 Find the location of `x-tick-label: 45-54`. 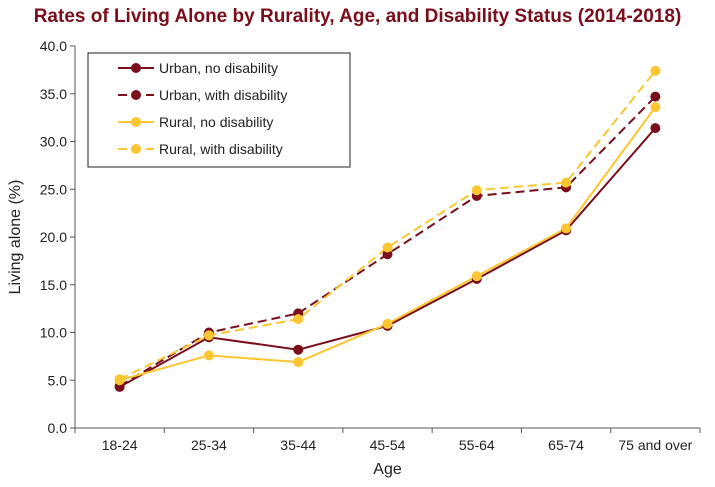

x-tick-label: 45-54 is located at coordinates (388, 445).